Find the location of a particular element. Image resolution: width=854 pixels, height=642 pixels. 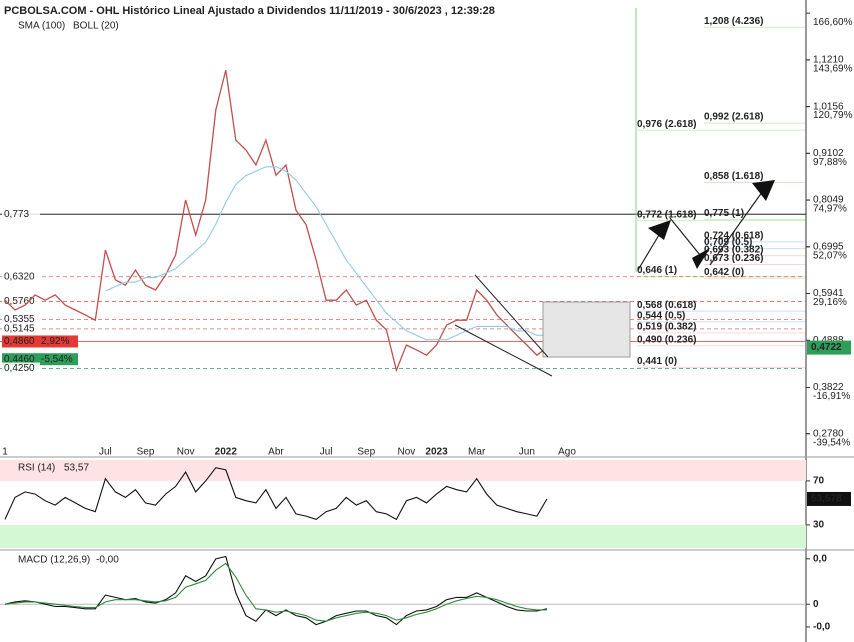

y-tick-label: 30 is located at coordinates (819, 525).